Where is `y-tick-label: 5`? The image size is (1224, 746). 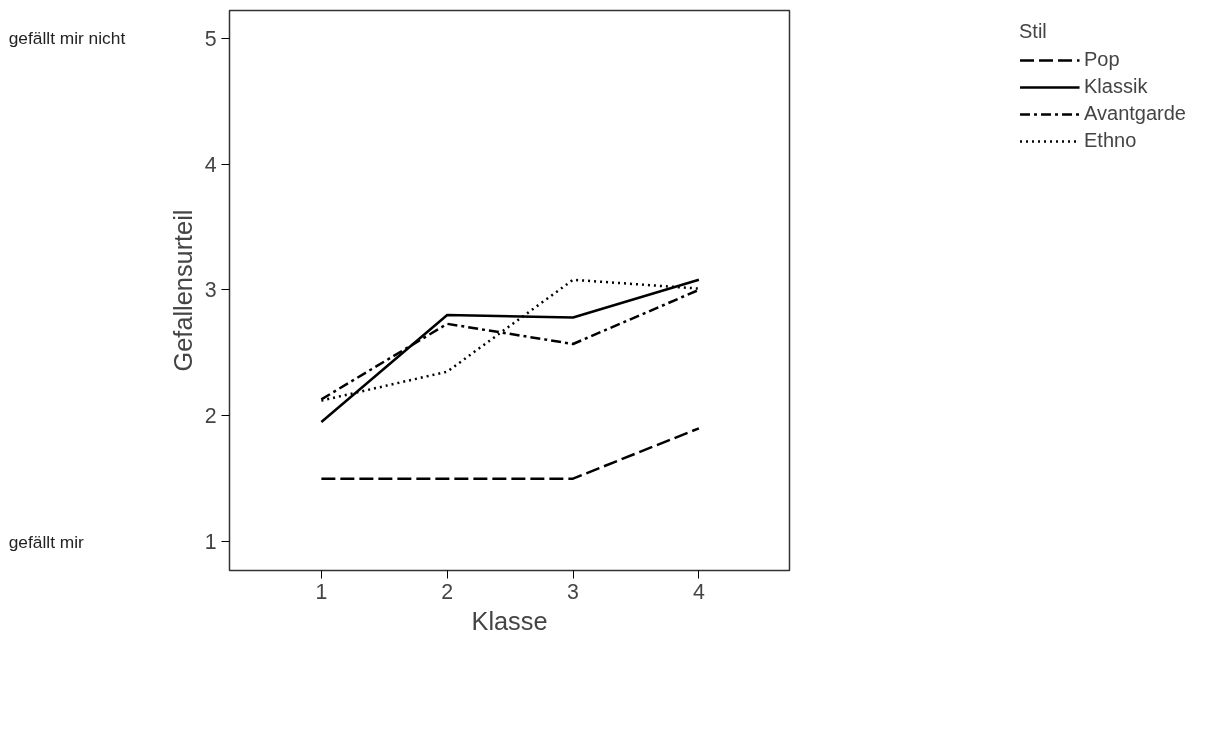
y-tick-label: 5 is located at coordinates (210, 38).